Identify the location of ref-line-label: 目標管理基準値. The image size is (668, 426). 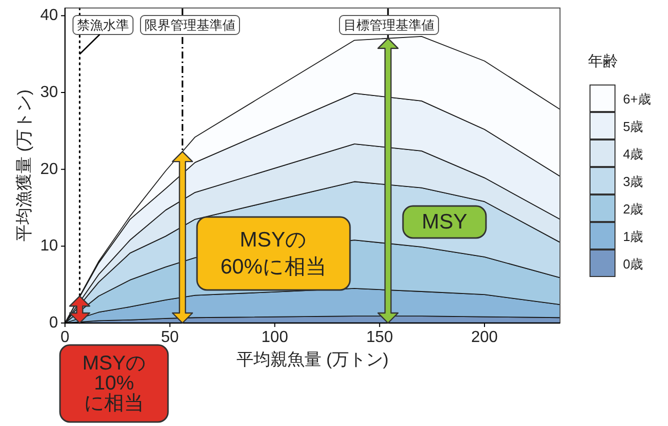
(389, 25).